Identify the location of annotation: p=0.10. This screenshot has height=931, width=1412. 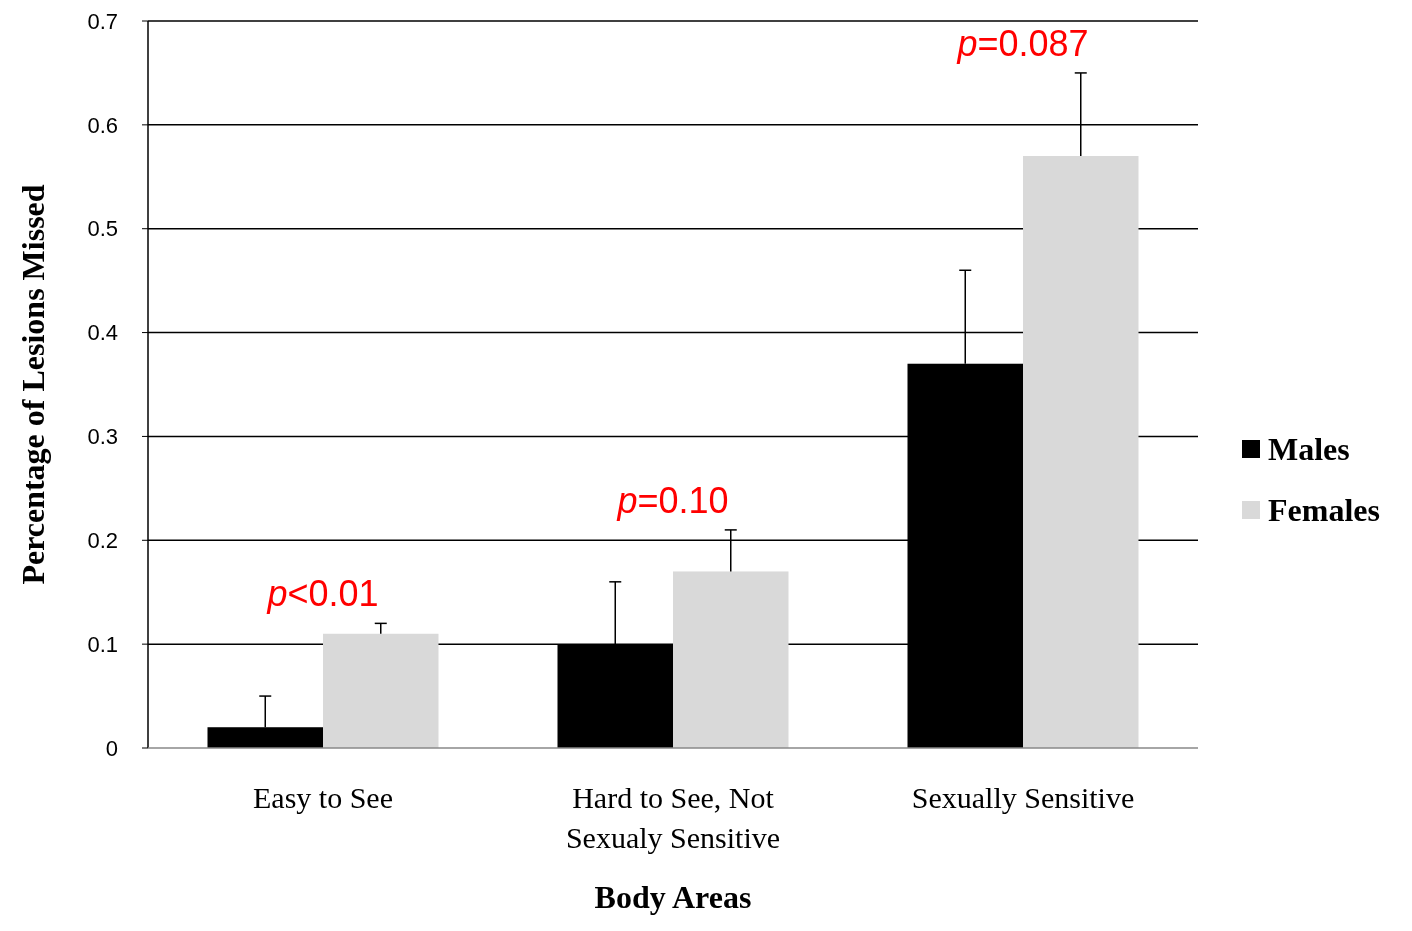
(672, 500).